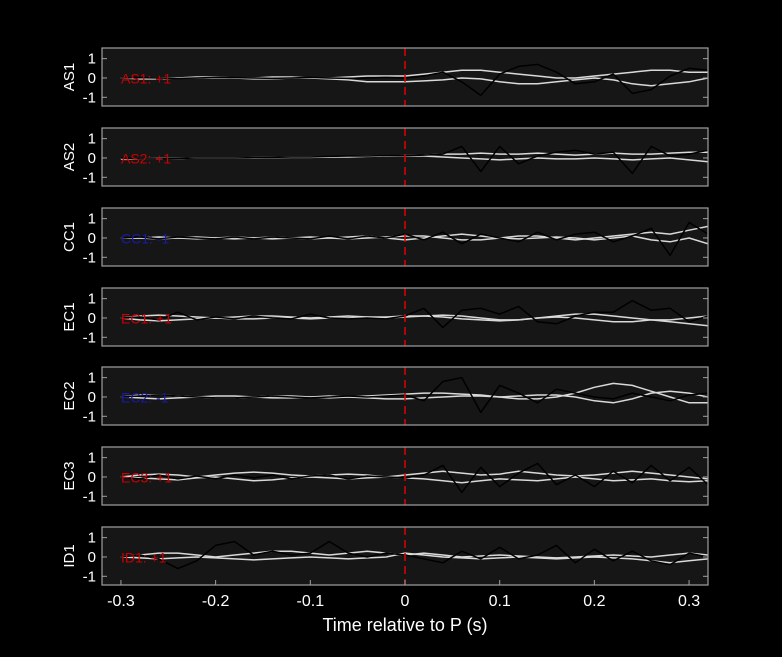  I want to click on y-axis-label: CC1, so click(69, 237).